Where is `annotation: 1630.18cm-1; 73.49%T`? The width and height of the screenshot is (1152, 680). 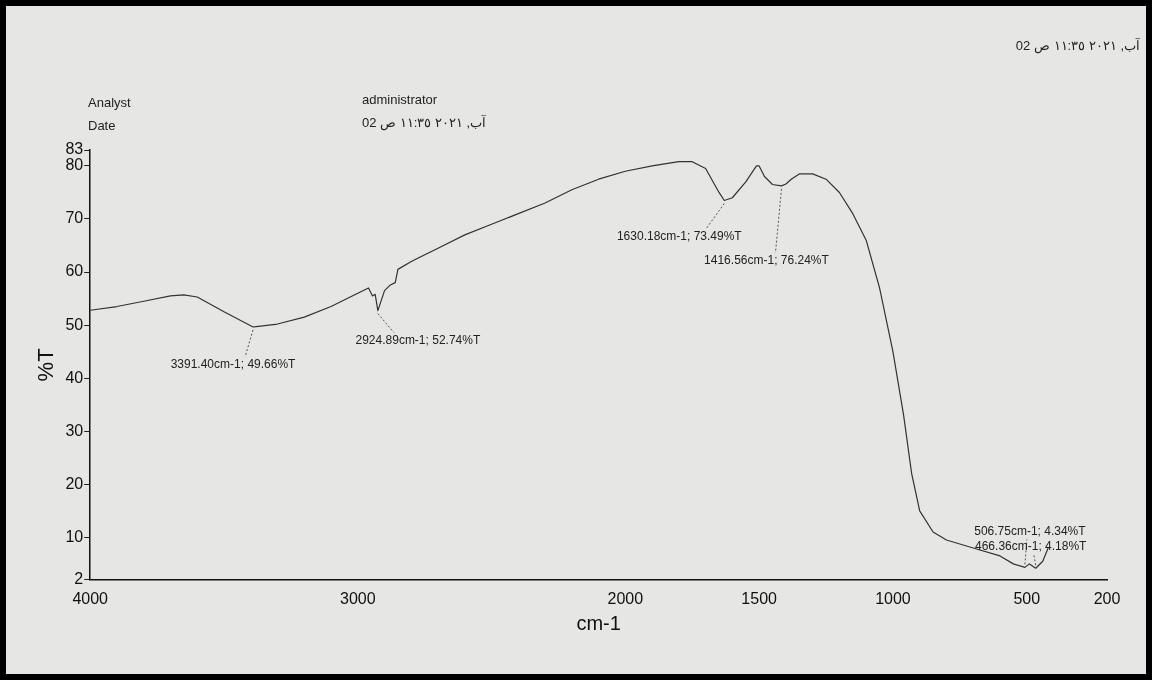
annotation: 1630.18cm-1; 73.49%T is located at coordinates (679, 235).